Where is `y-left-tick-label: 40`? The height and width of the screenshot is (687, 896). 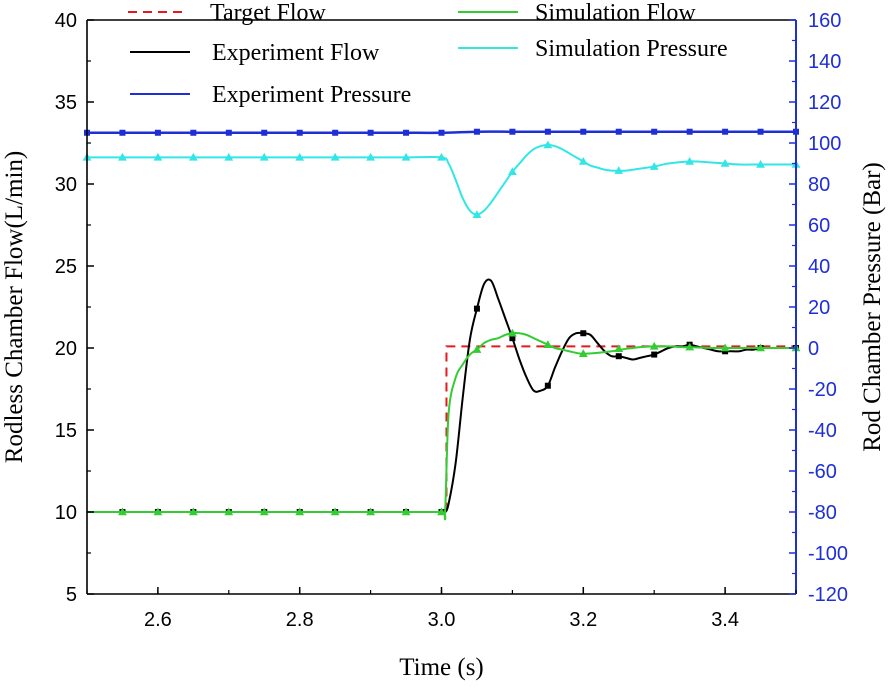
y-left-tick-label: 40 is located at coordinates (66, 21).